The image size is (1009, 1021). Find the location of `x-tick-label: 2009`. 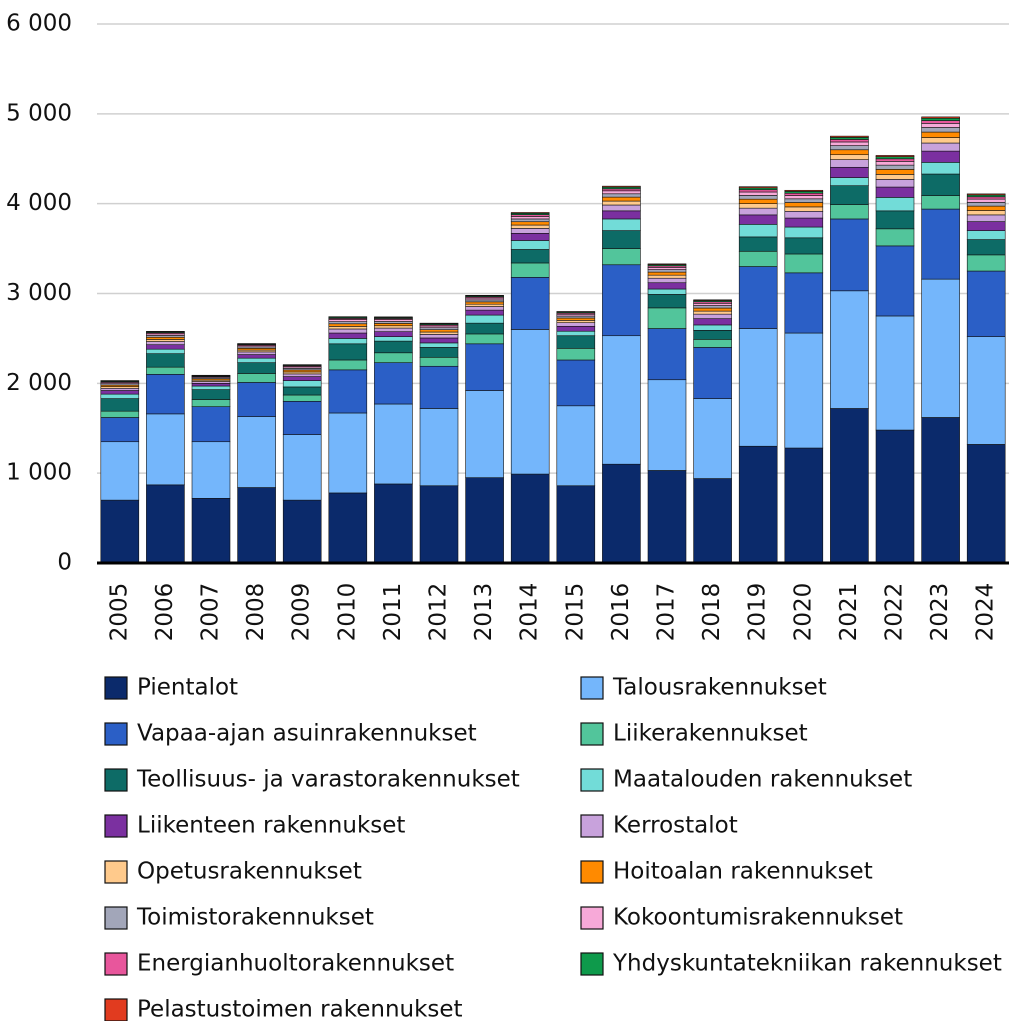

x-tick-label: 2009 is located at coordinates (302, 612).